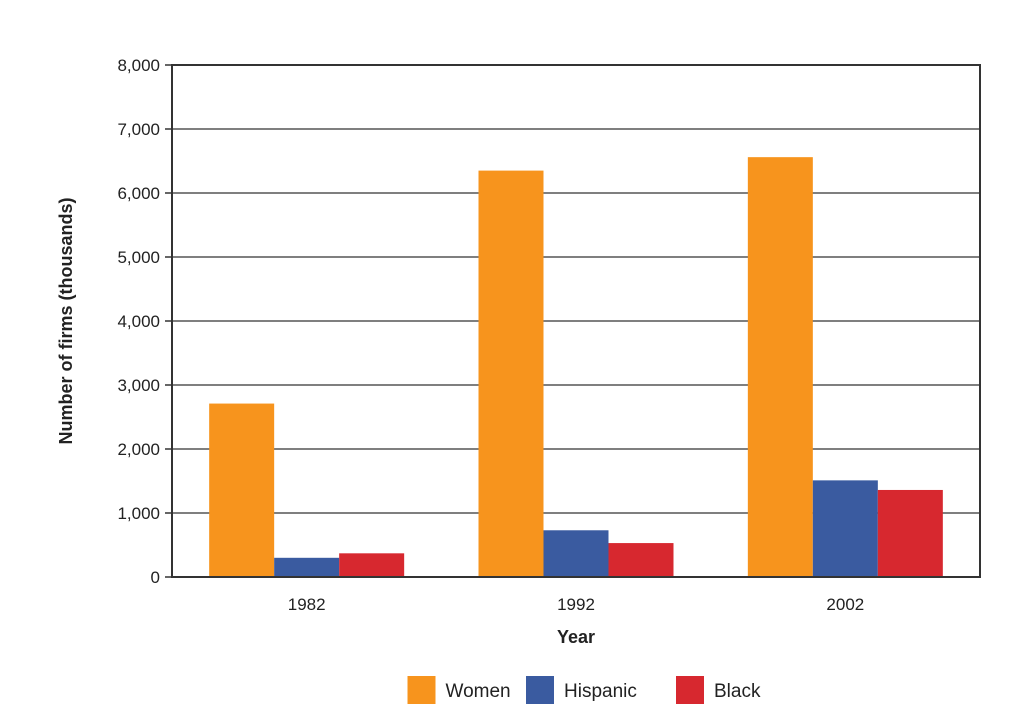 This screenshot has width=1027, height=717. I want to click on y-axis-title: Number of firms (thousands), so click(66, 320).